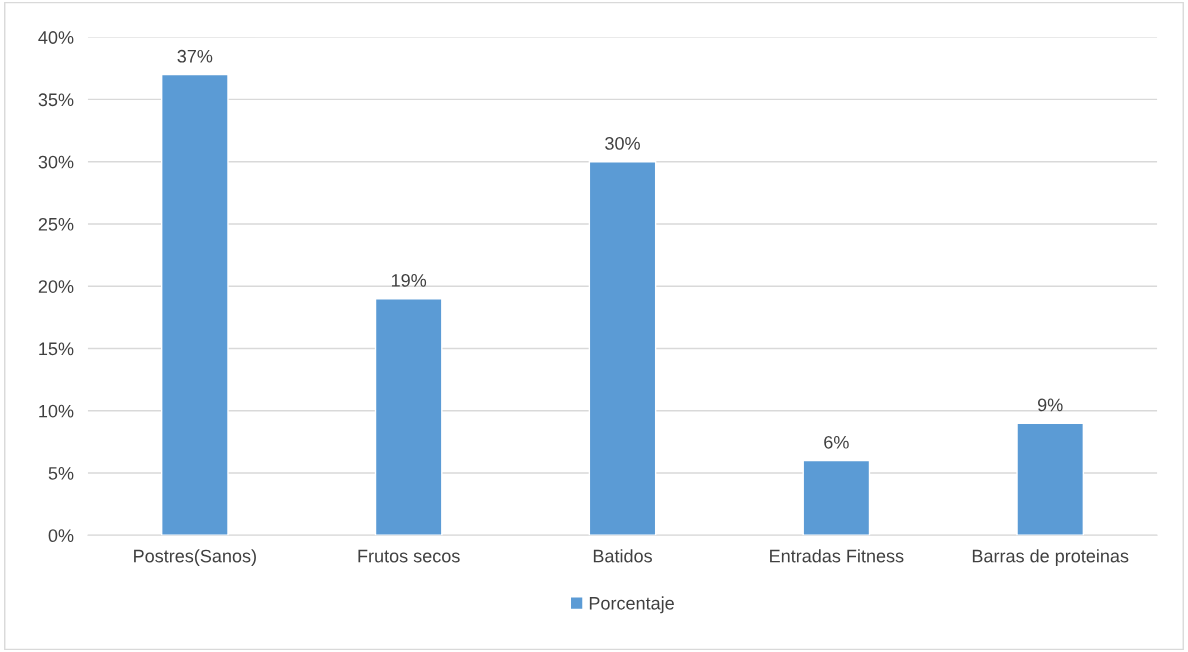 This screenshot has height=652, width=1188. Describe the element at coordinates (1050, 405) in the screenshot. I see `data-label: 9%` at that location.